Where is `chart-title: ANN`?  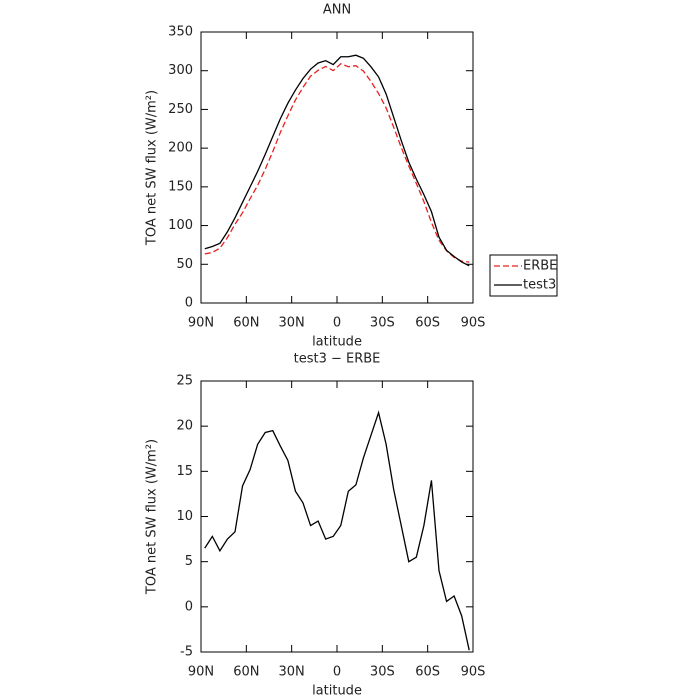
chart-title: ANN is located at coordinates (337, 10).